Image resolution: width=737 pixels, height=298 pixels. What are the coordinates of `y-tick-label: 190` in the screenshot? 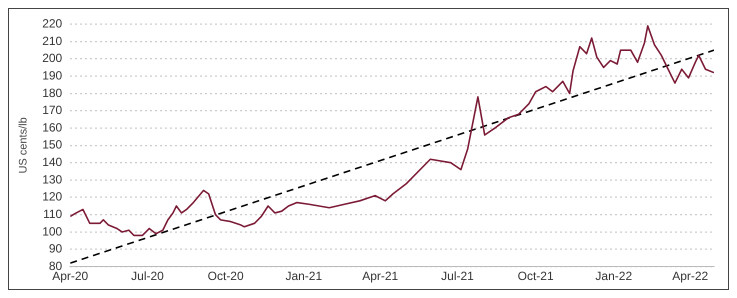 It's located at (52, 75).